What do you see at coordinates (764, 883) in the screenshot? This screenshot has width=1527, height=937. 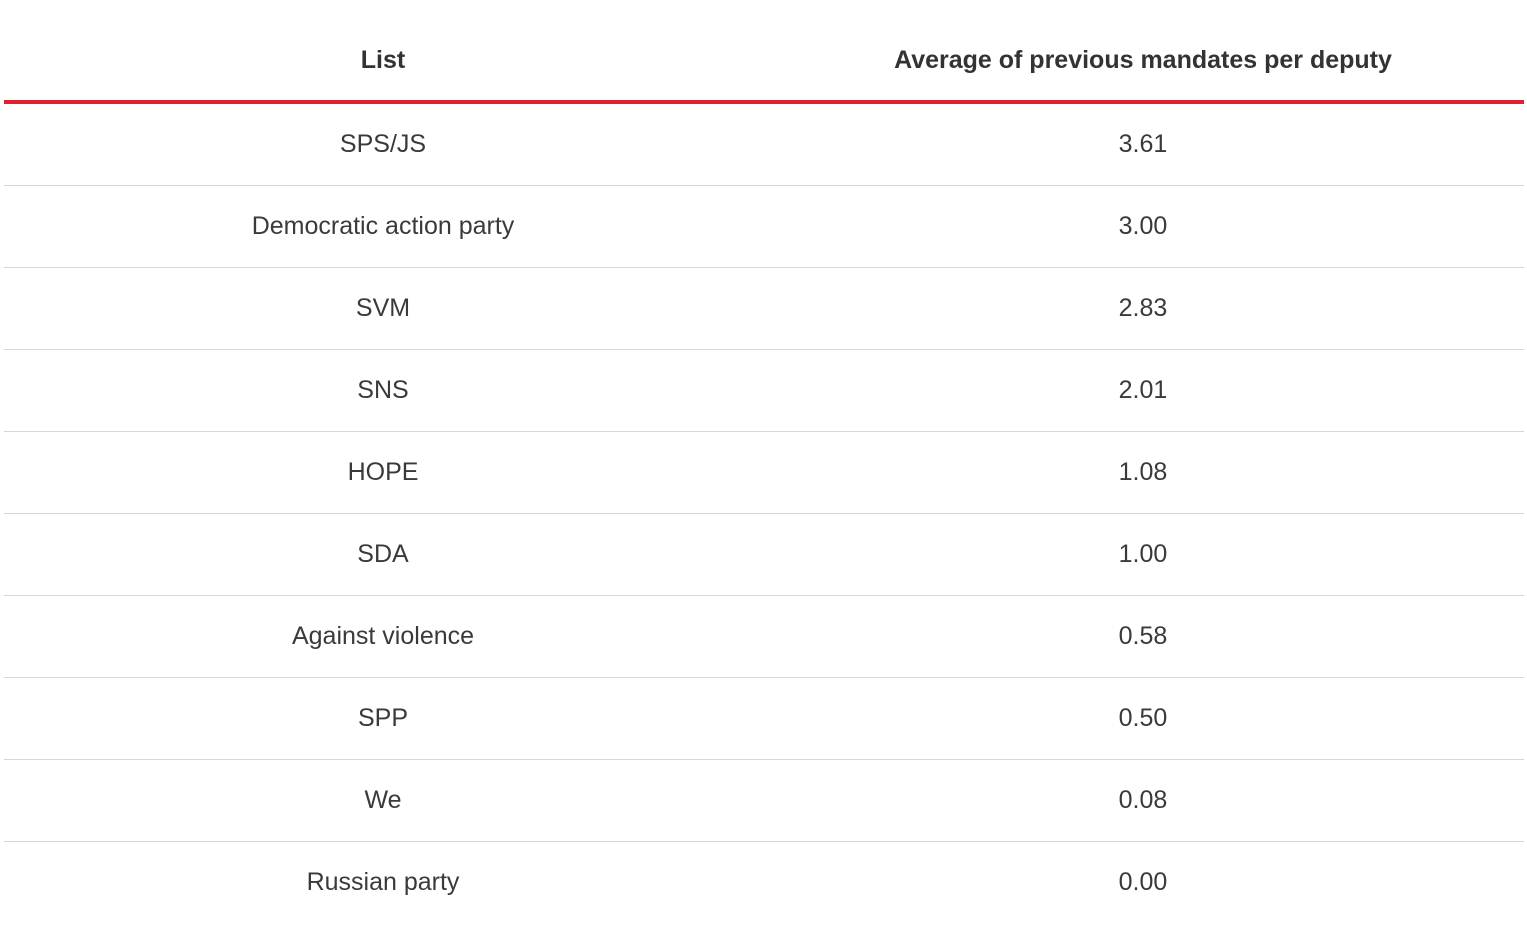 I see `table-row: Russian party 0.00` at bounding box center [764, 883].